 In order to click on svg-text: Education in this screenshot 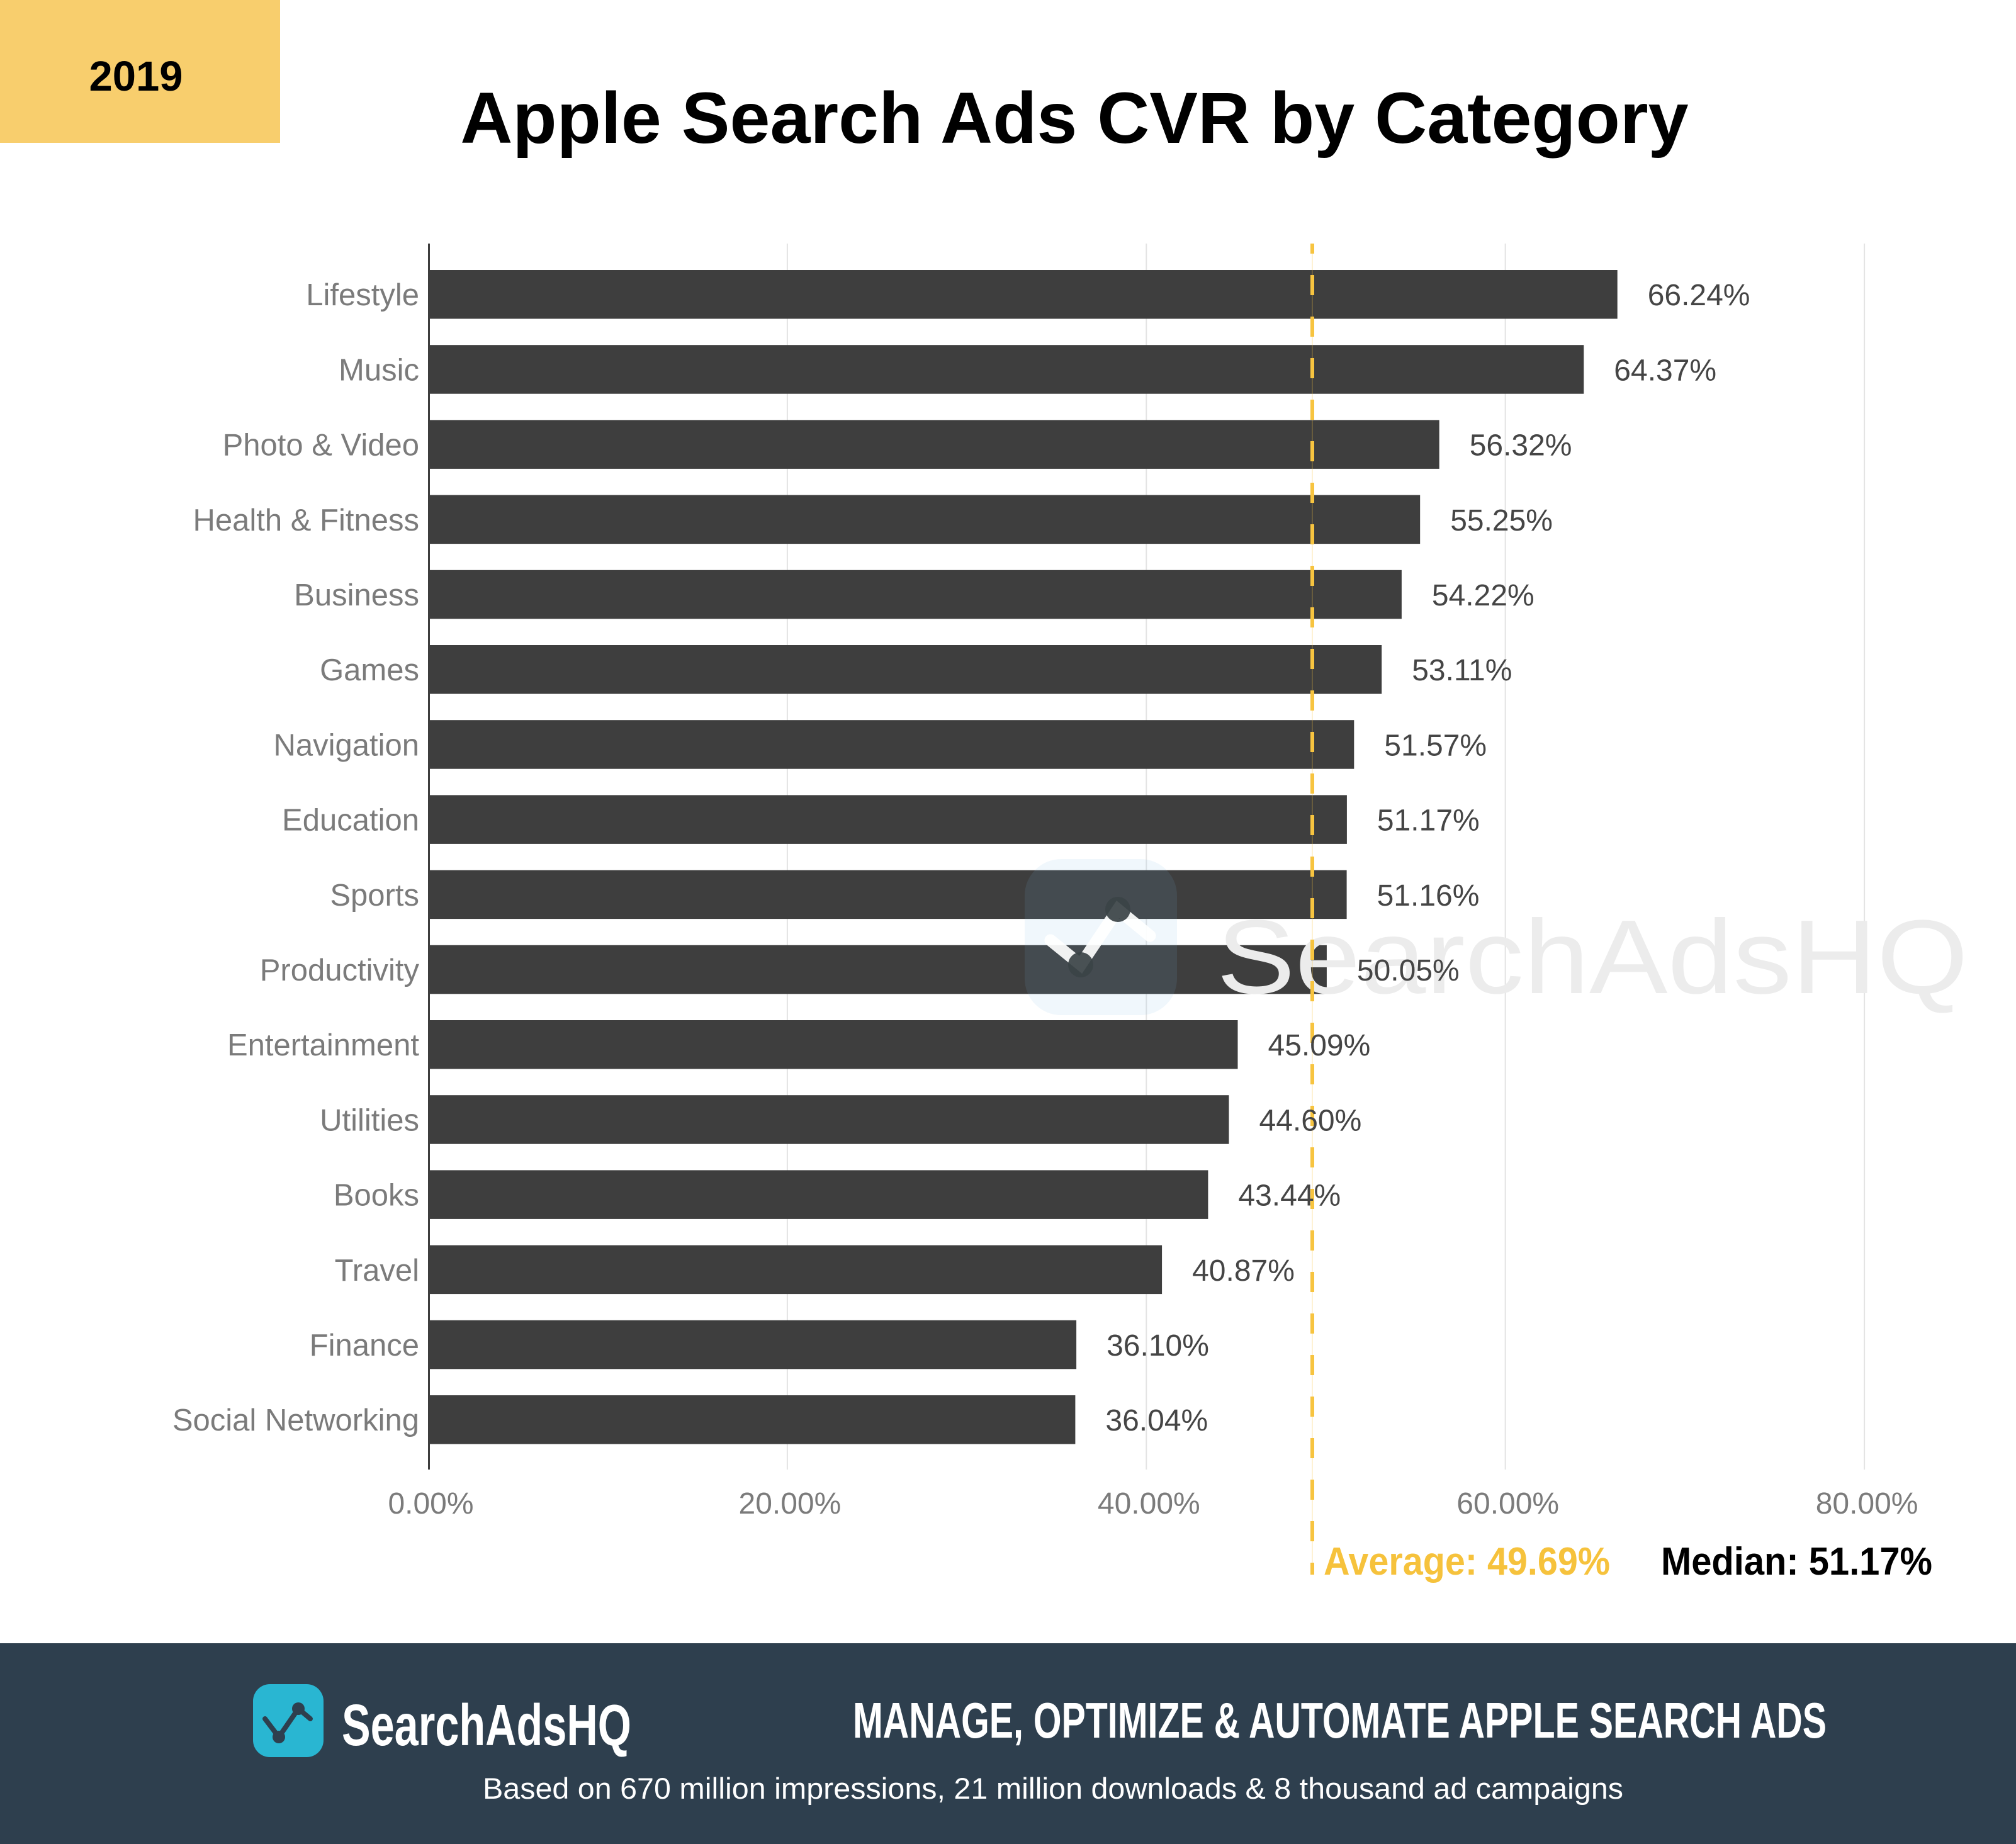, I will do `click(350, 821)`.